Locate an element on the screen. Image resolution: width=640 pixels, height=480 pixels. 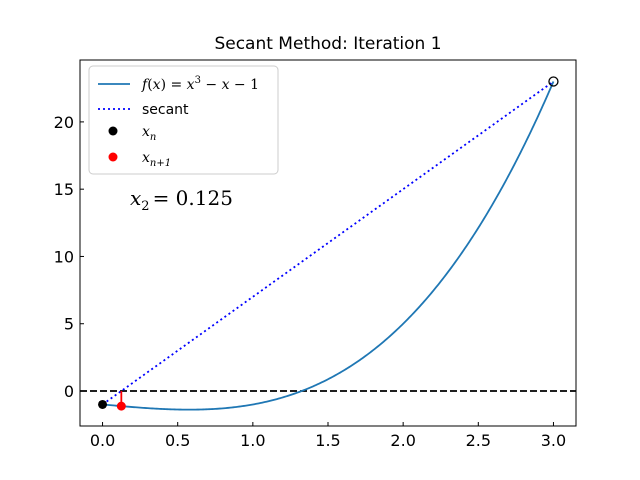
x-tick-label: 3.0 is located at coordinates (553, 440).